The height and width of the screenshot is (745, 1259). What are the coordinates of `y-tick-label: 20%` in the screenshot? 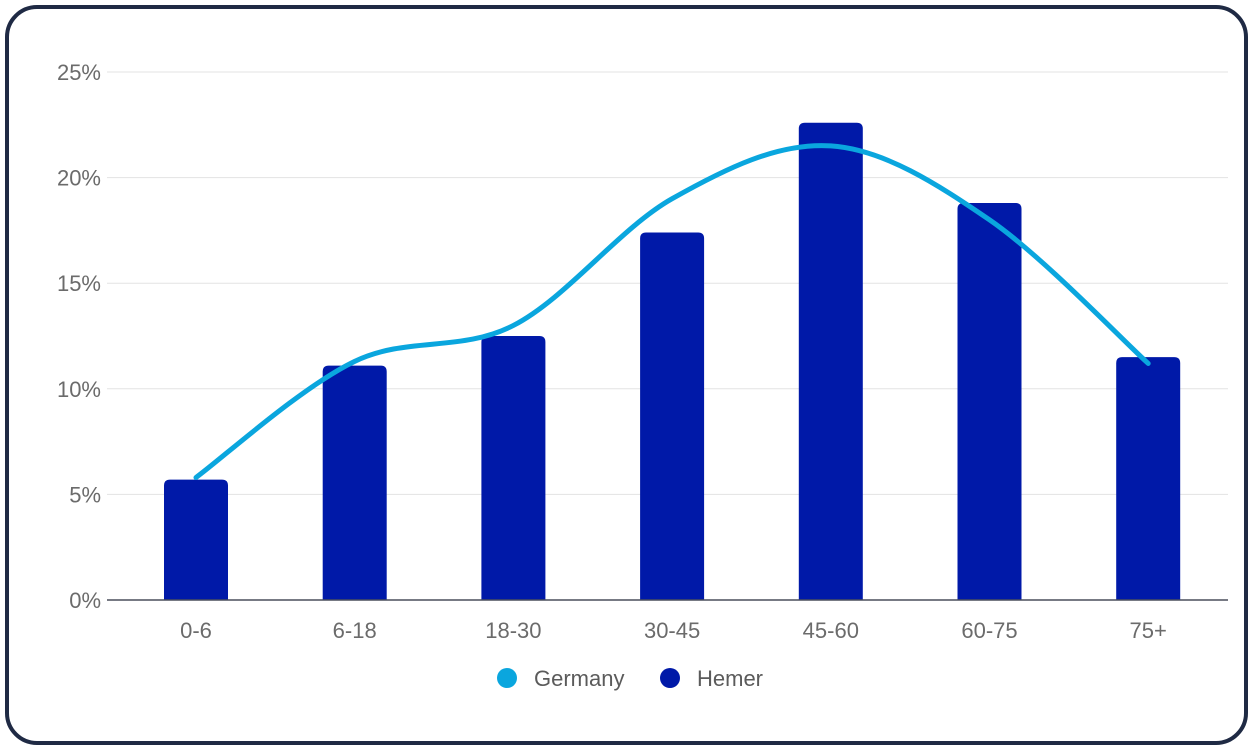 It's located at (79, 178).